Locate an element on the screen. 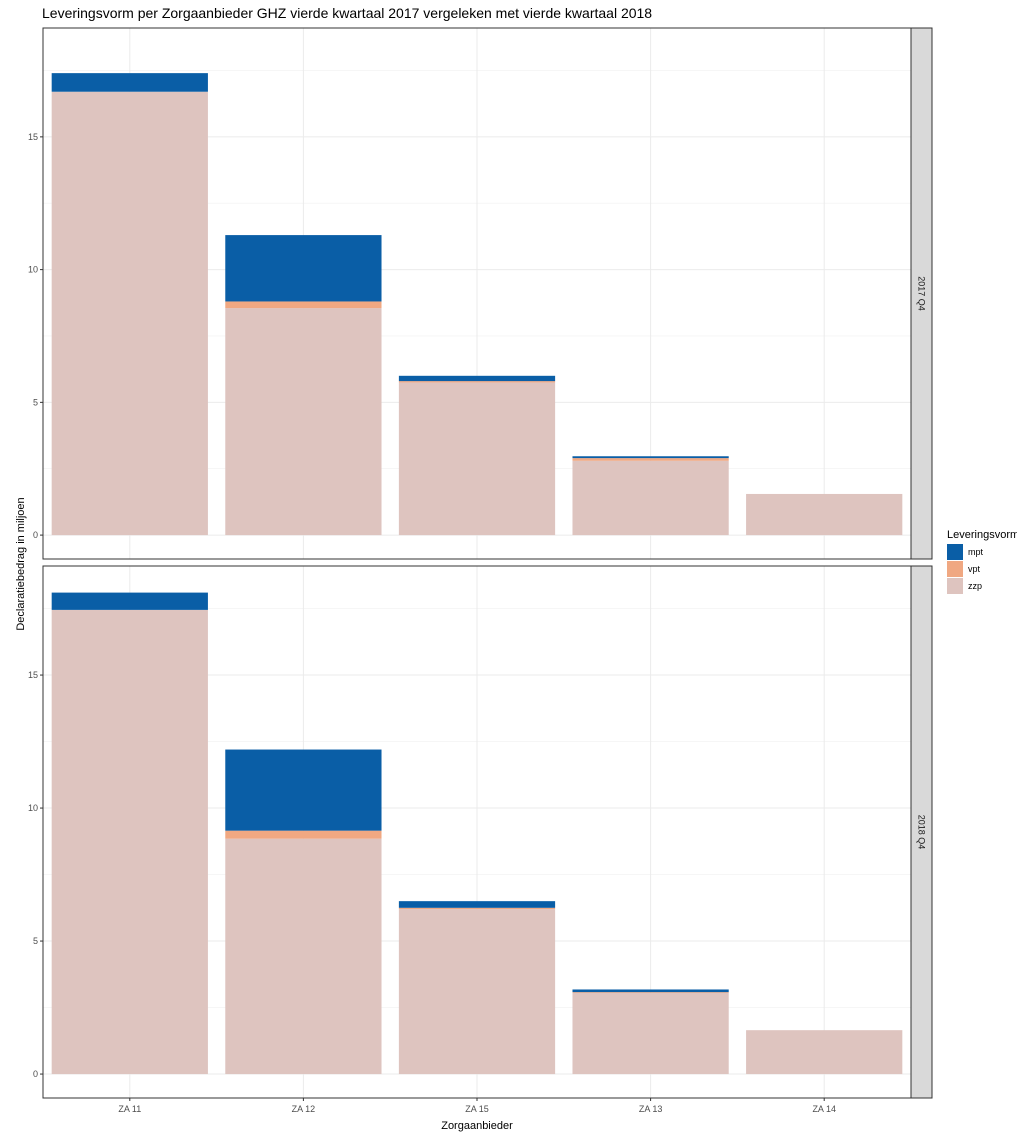 The image size is (1017, 1134). legend-label-zzp: zzp is located at coordinates (975, 586).